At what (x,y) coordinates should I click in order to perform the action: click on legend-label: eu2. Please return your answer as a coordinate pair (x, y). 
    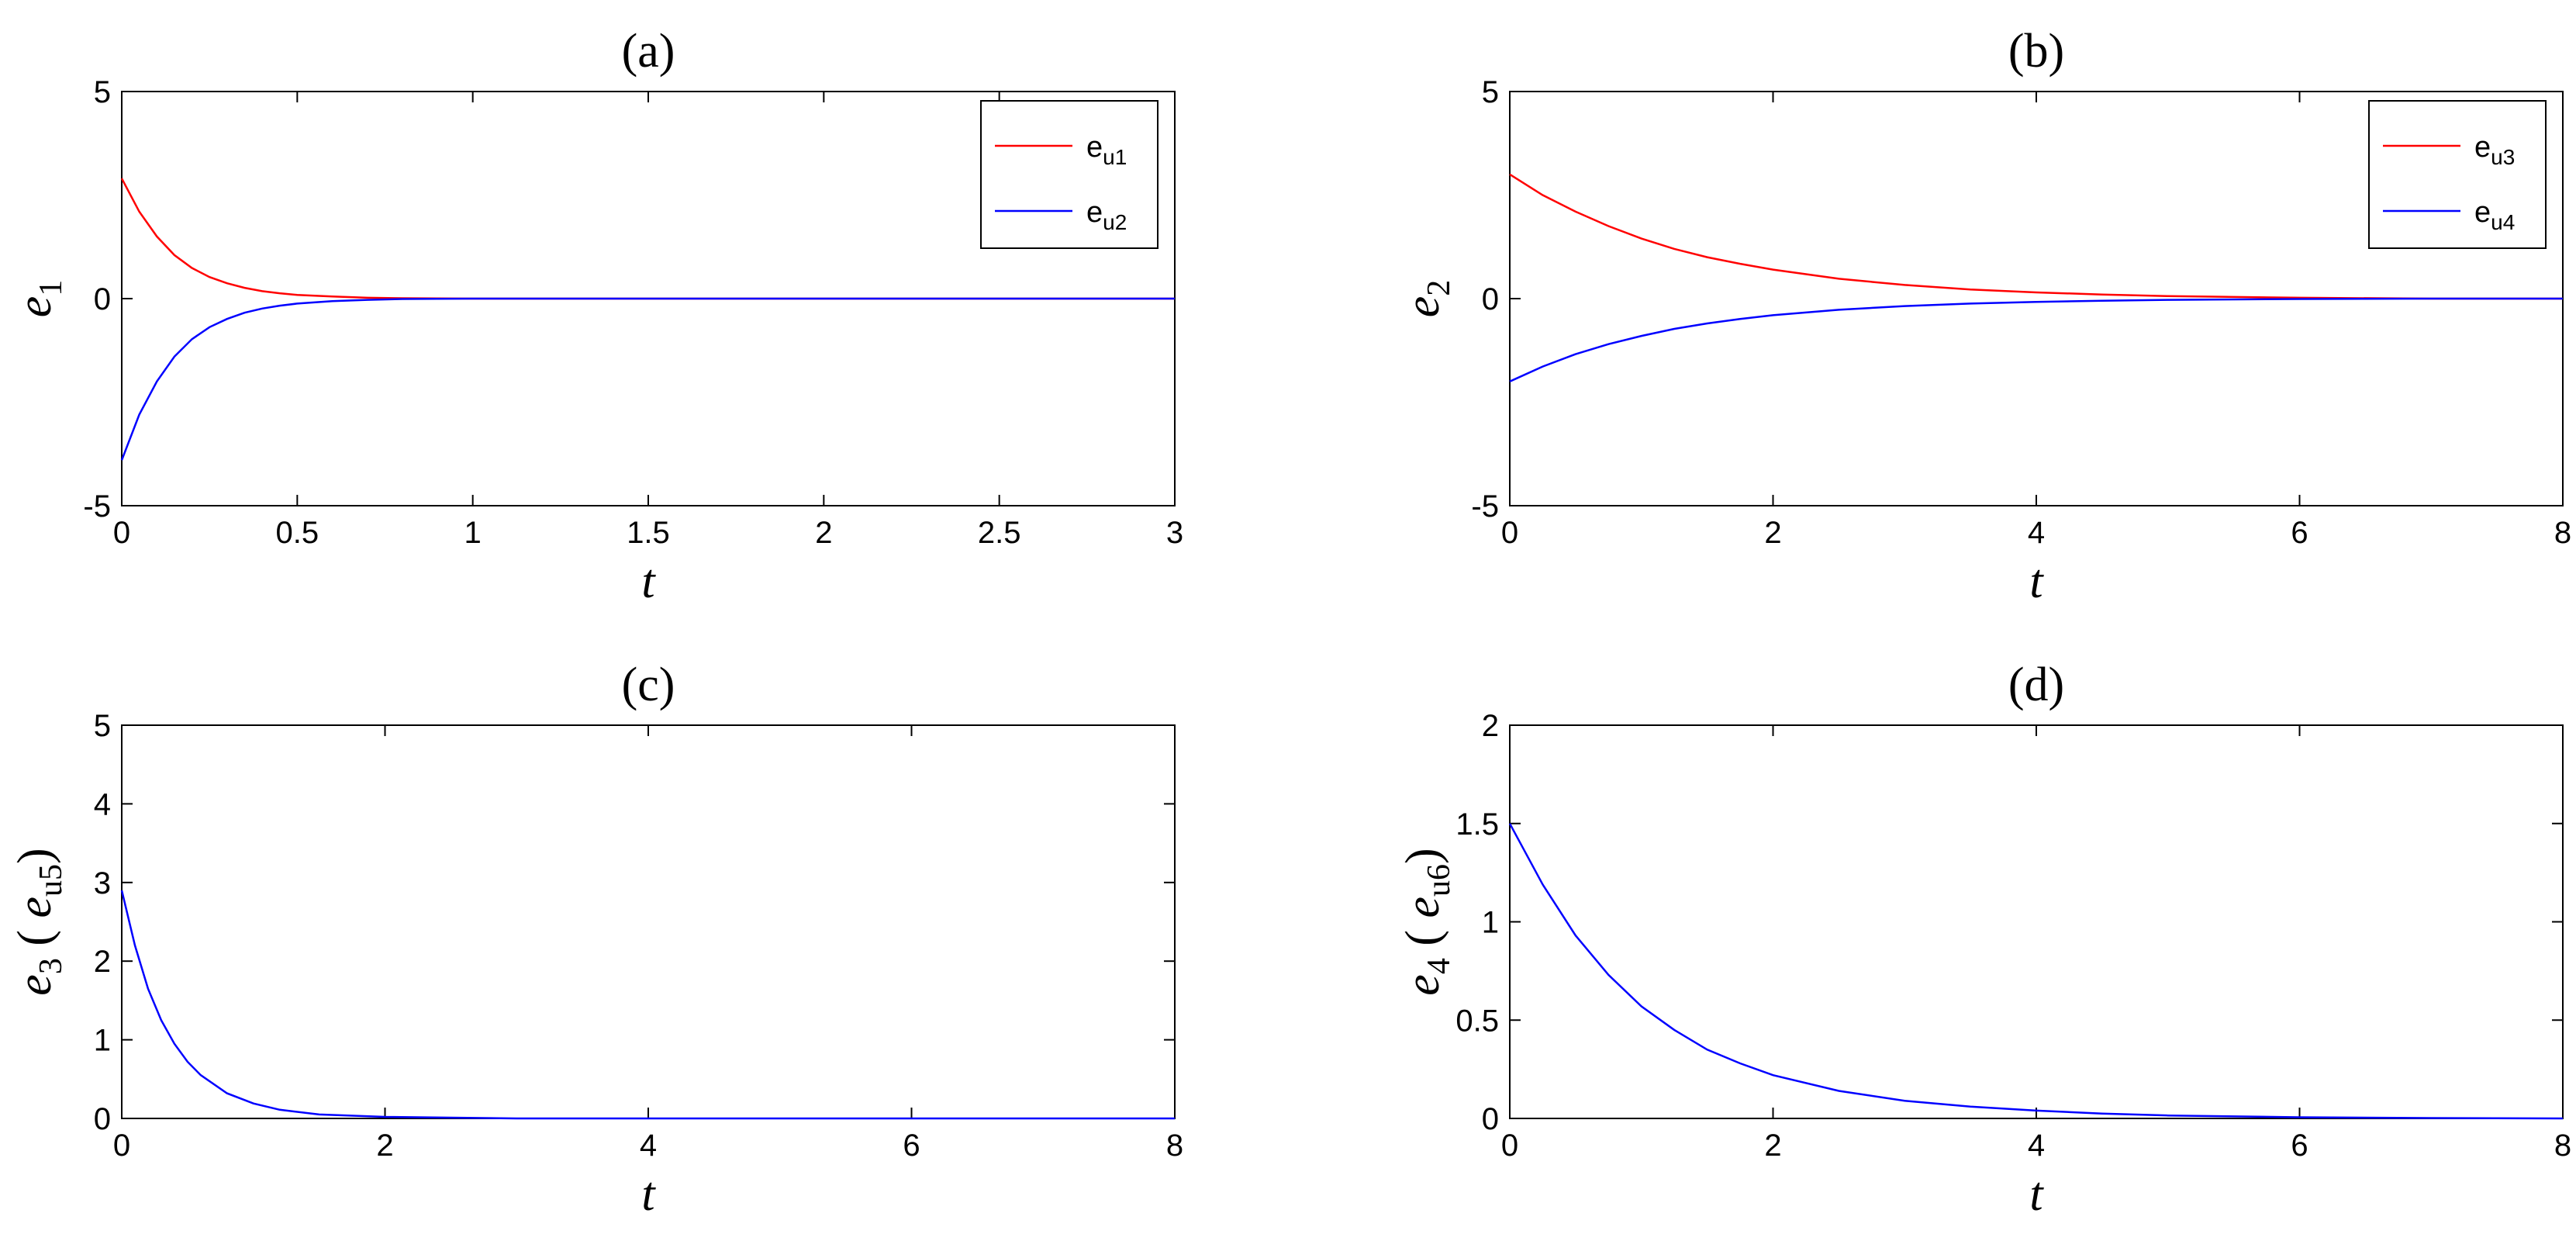
    Looking at the image, I should click on (1107, 215).